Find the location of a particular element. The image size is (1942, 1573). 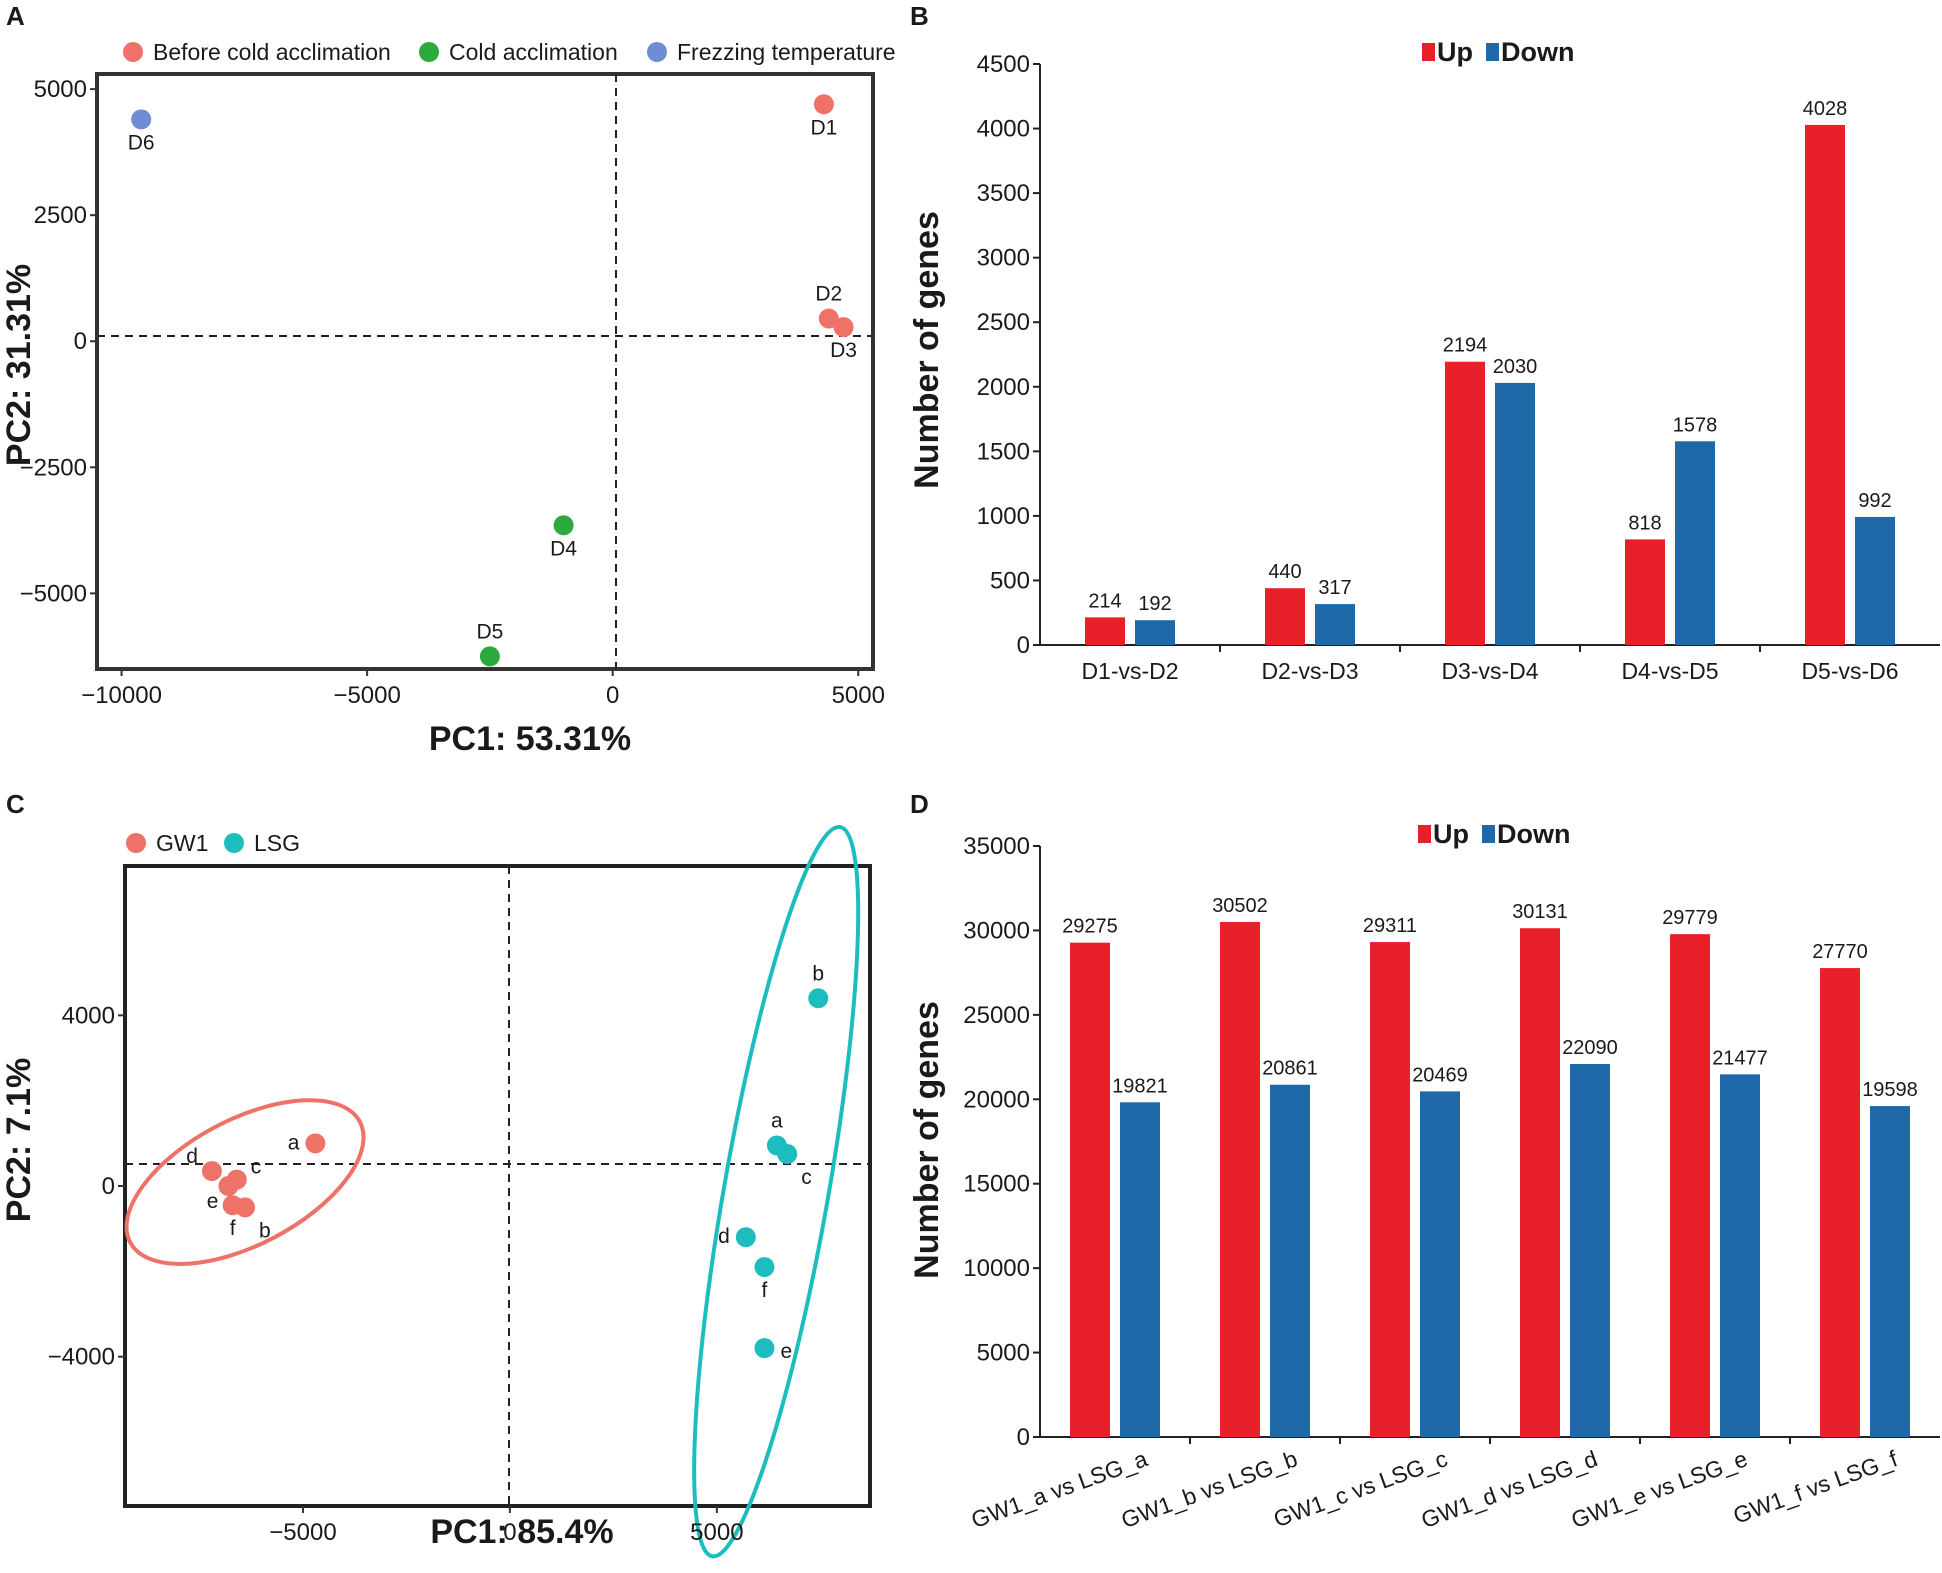

bar-value-label: 992 is located at coordinates (1874, 501).